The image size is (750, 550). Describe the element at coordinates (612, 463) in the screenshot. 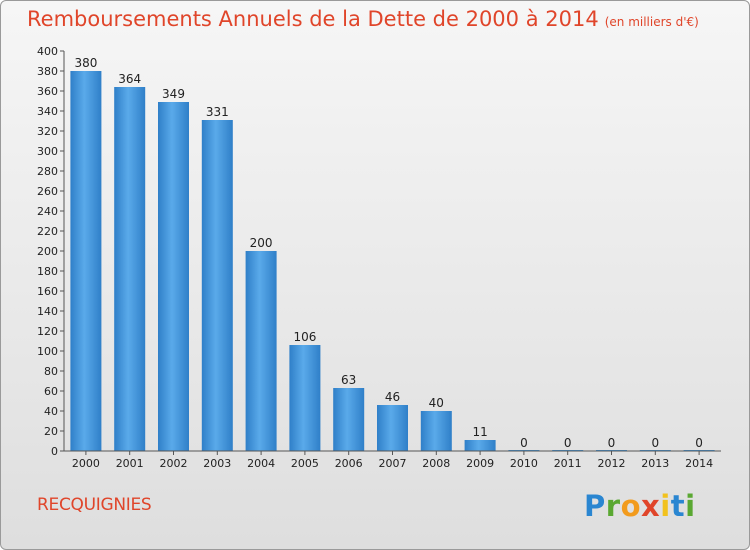

I see `x-tick-label: 2012` at that location.